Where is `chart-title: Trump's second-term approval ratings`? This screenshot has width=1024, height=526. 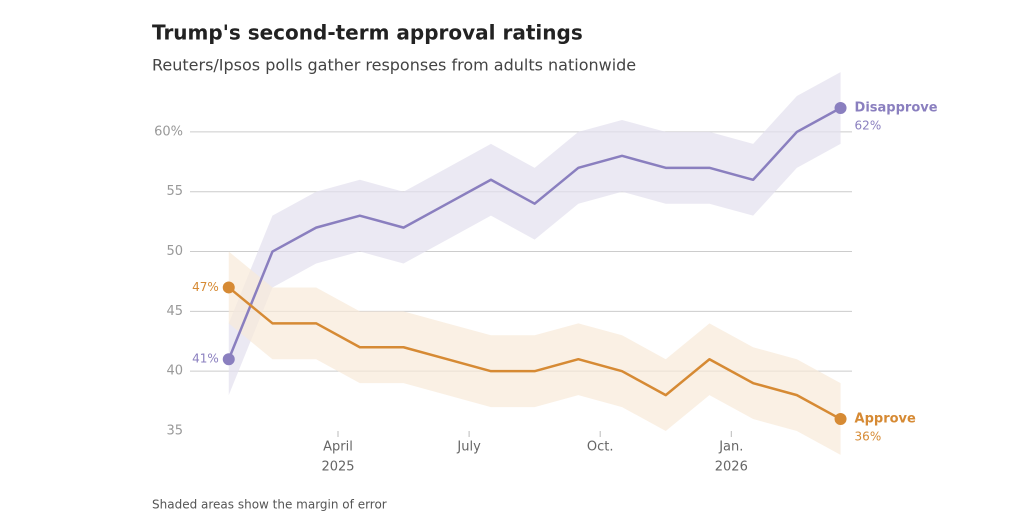 chart-title: Trump's second-term approval ratings is located at coordinates (367, 33).